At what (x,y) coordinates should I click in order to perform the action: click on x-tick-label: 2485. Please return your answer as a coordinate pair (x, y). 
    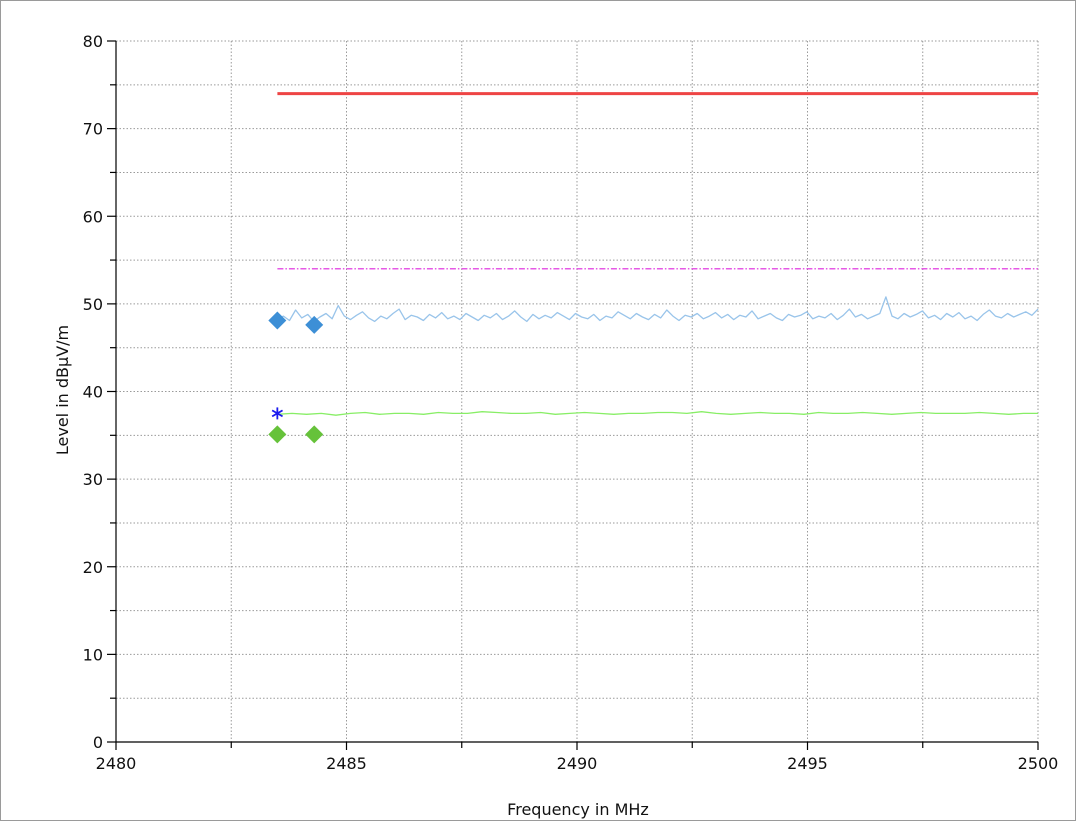
    Looking at the image, I should click on (346, 763).